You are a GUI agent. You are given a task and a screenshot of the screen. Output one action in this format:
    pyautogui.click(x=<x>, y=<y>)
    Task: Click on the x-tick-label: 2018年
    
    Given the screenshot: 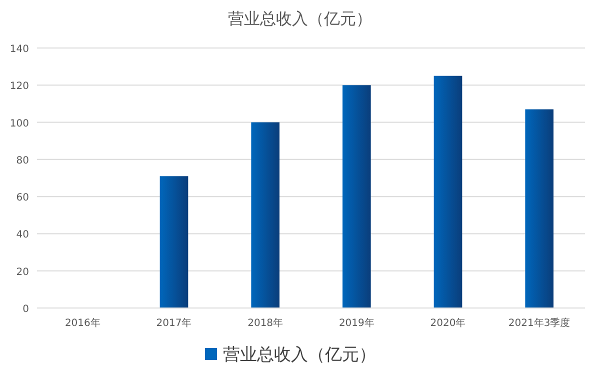 What is the action you would take?
    pyautogui.click(x=266, y=323)
    